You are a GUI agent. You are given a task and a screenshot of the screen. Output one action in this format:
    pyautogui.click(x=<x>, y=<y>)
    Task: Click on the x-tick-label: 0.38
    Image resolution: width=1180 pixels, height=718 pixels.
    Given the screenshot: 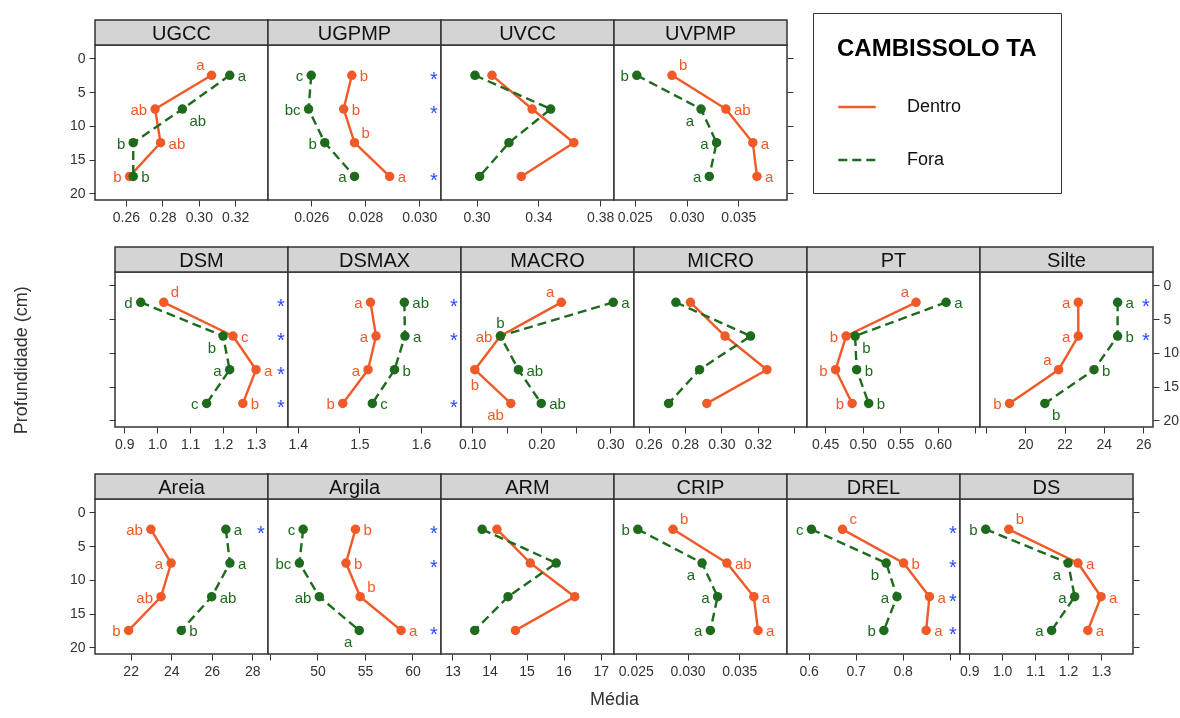 What is the action you would take?
    pyautogui.click(x=600, y=216)
    